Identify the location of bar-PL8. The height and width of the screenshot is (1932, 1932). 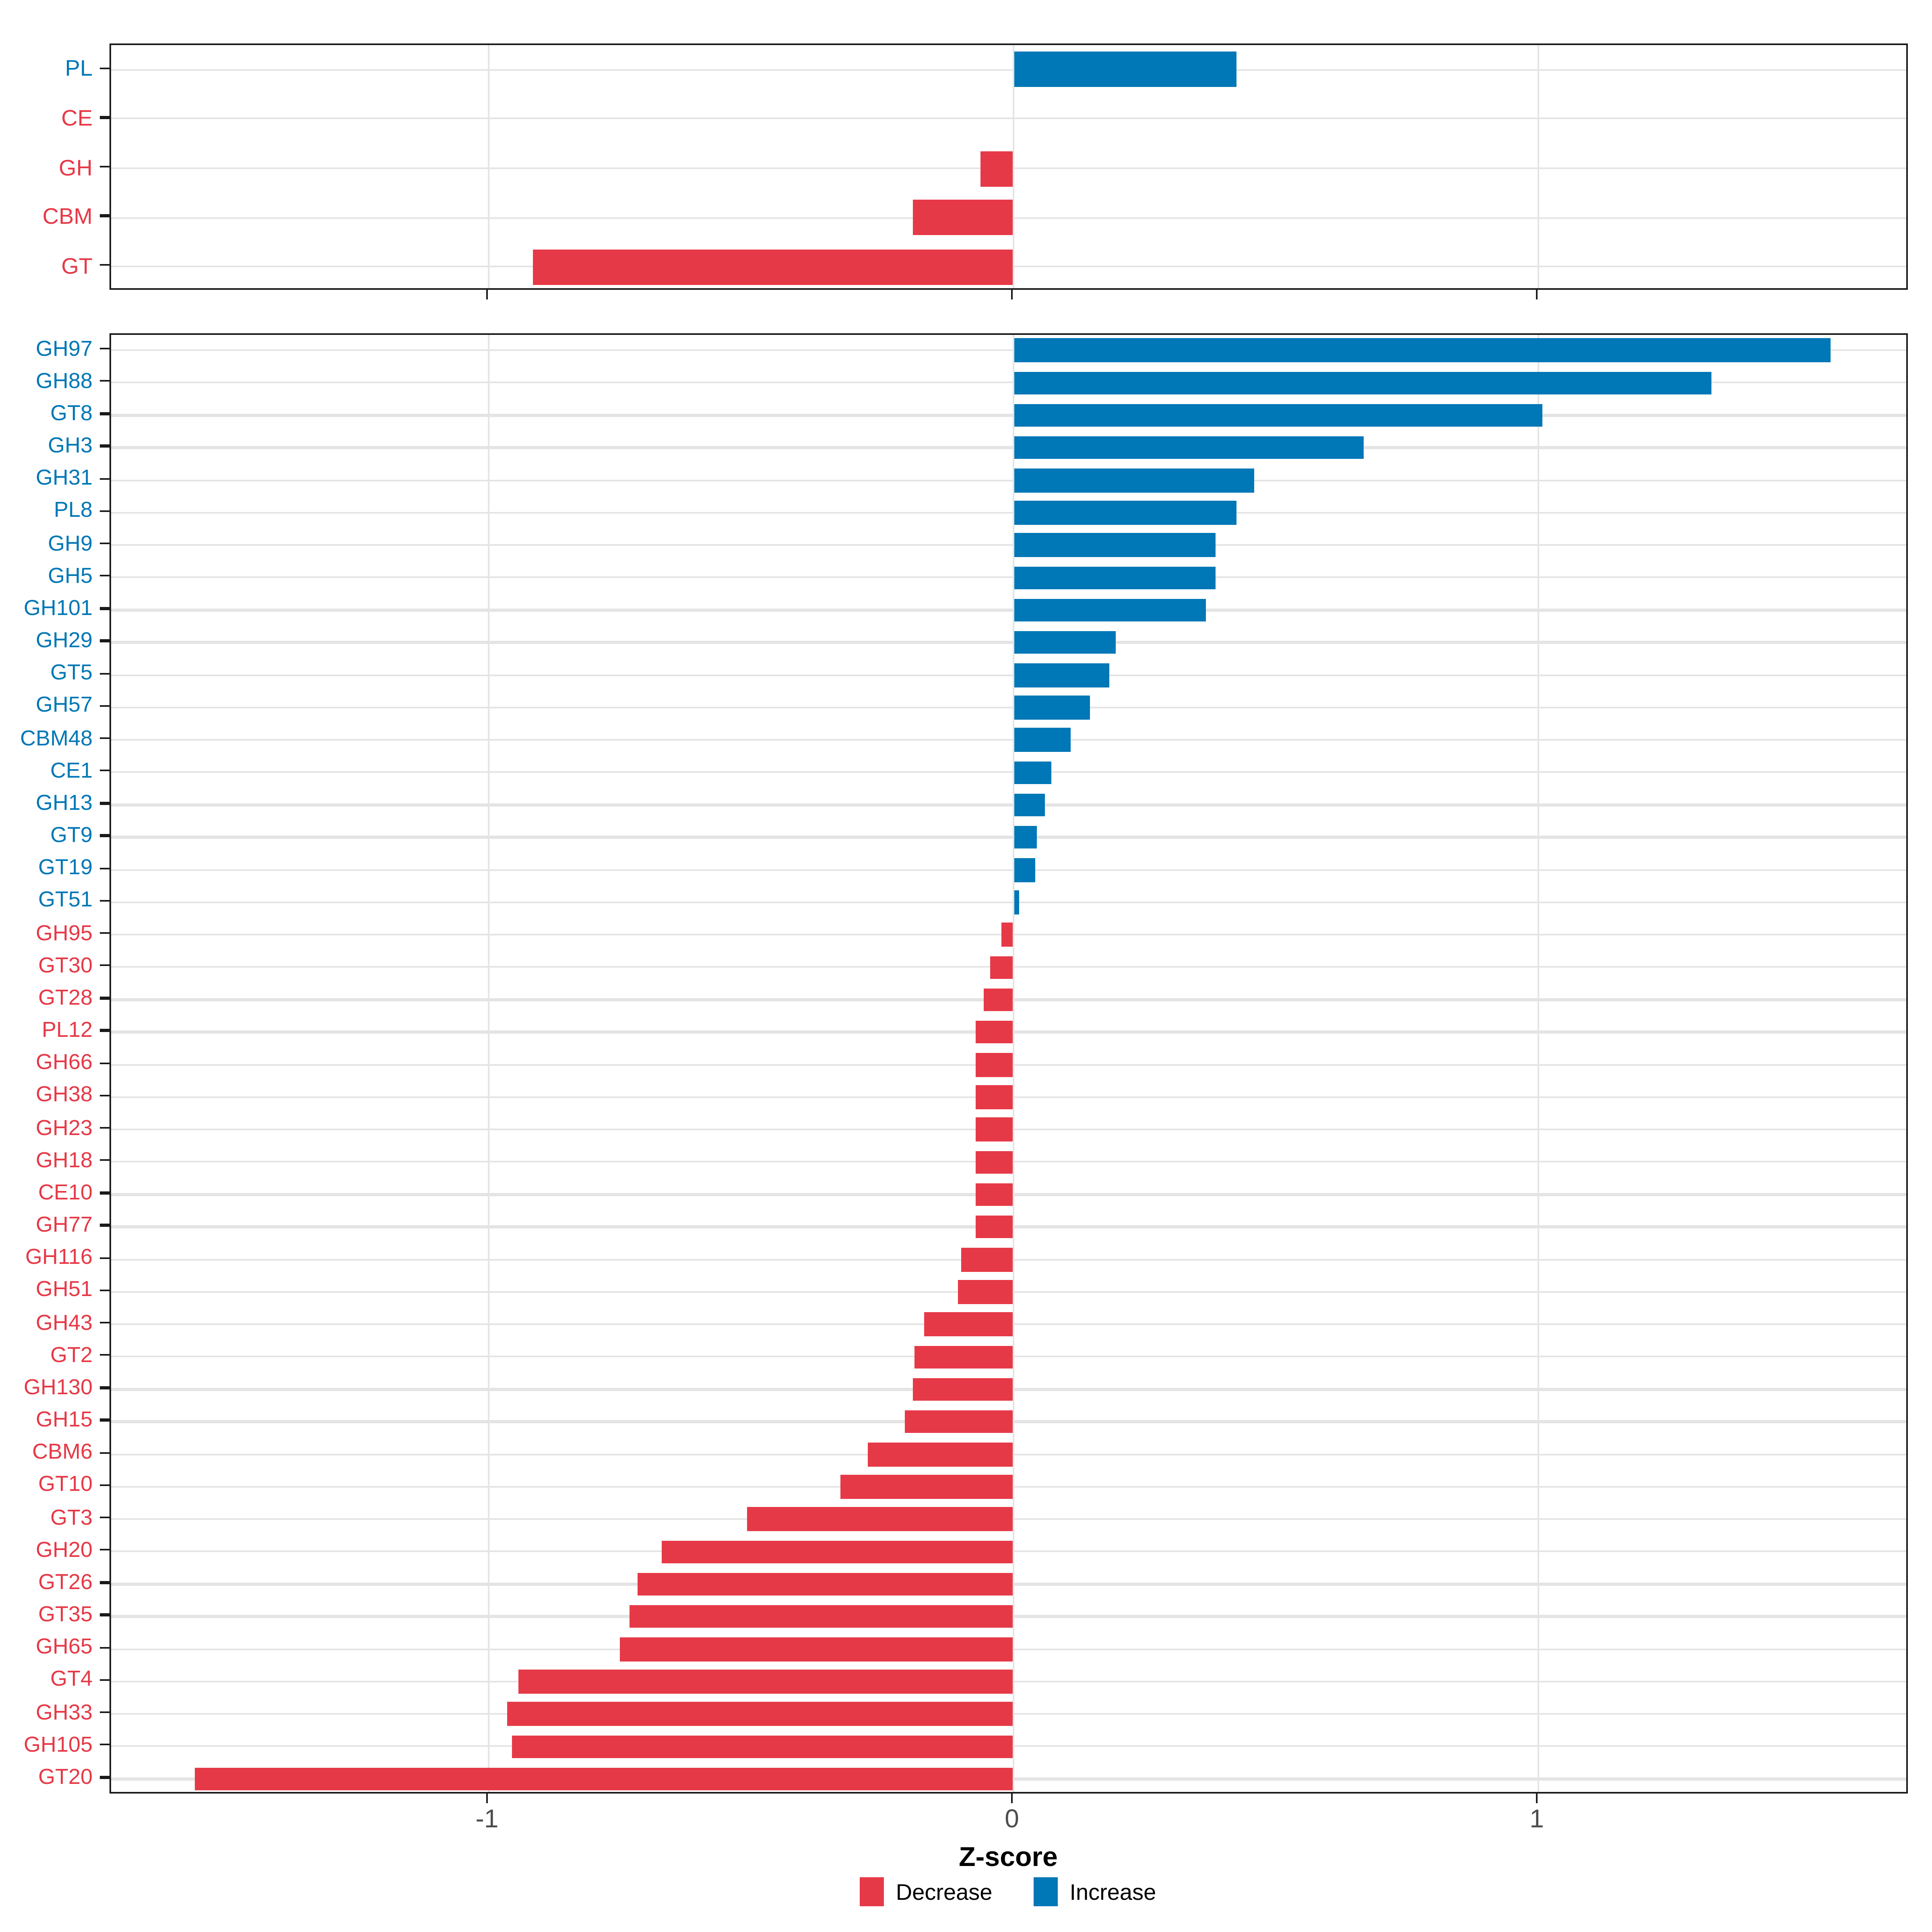
(1124, 512).